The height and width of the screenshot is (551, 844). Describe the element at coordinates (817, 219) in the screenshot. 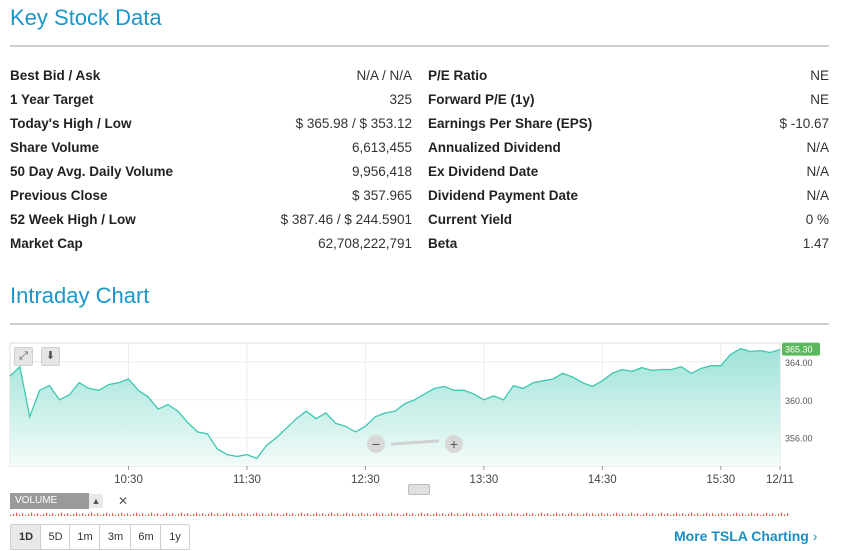

I see `key-data-value: 0 %` at that location.